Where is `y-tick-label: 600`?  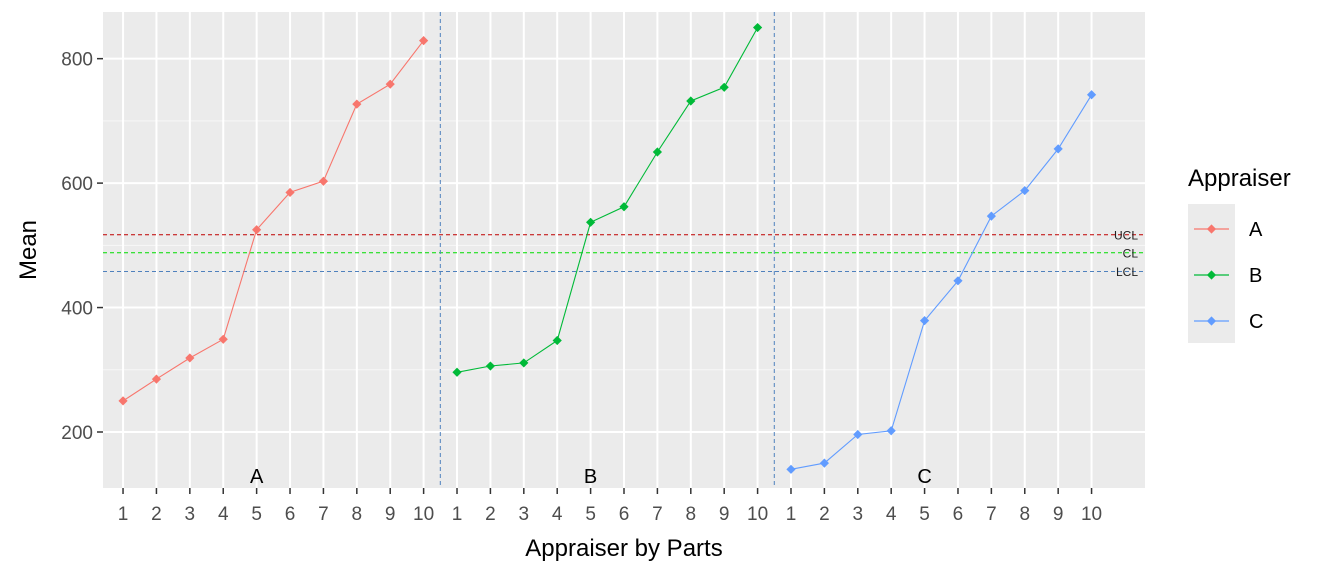
y-tick-label: 600 is located at coordinates (77, 184).